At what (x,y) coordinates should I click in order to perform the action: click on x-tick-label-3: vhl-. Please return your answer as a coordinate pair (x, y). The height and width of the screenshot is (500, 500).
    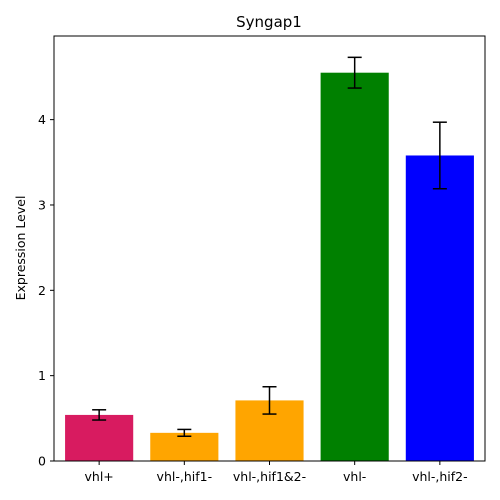
    Looking at the image, I should click on (354, 476).